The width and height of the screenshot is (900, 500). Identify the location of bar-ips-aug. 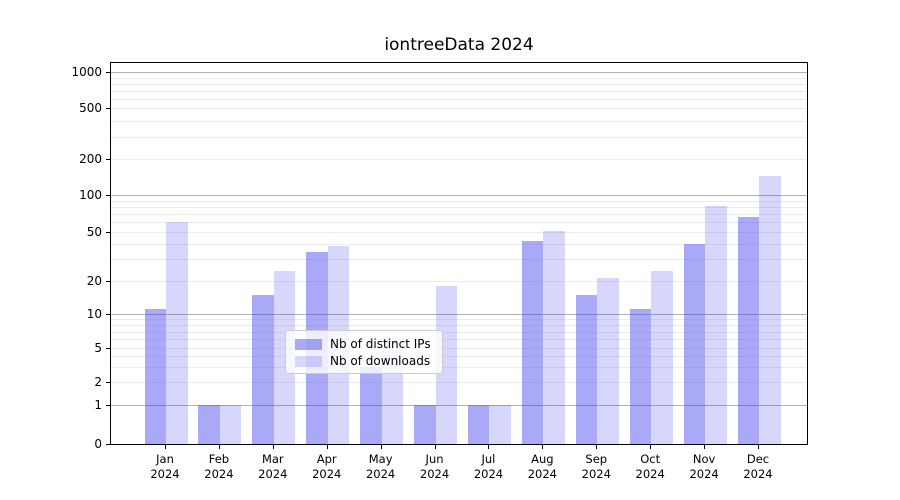
(532, 342).